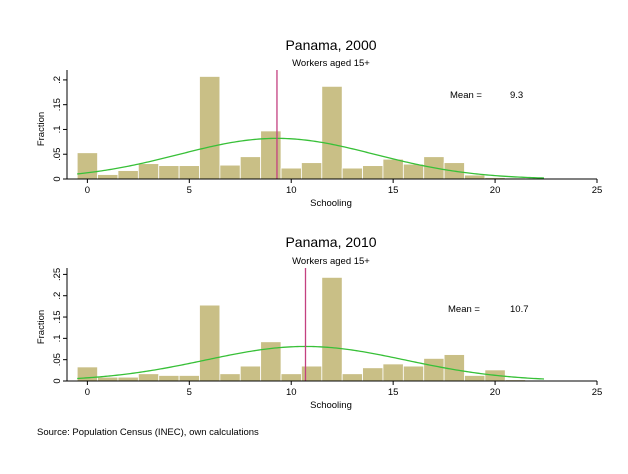  Describe the element at coordinates (519, 309) in the screenshot. I see `mean-value: 10.7` at that location.